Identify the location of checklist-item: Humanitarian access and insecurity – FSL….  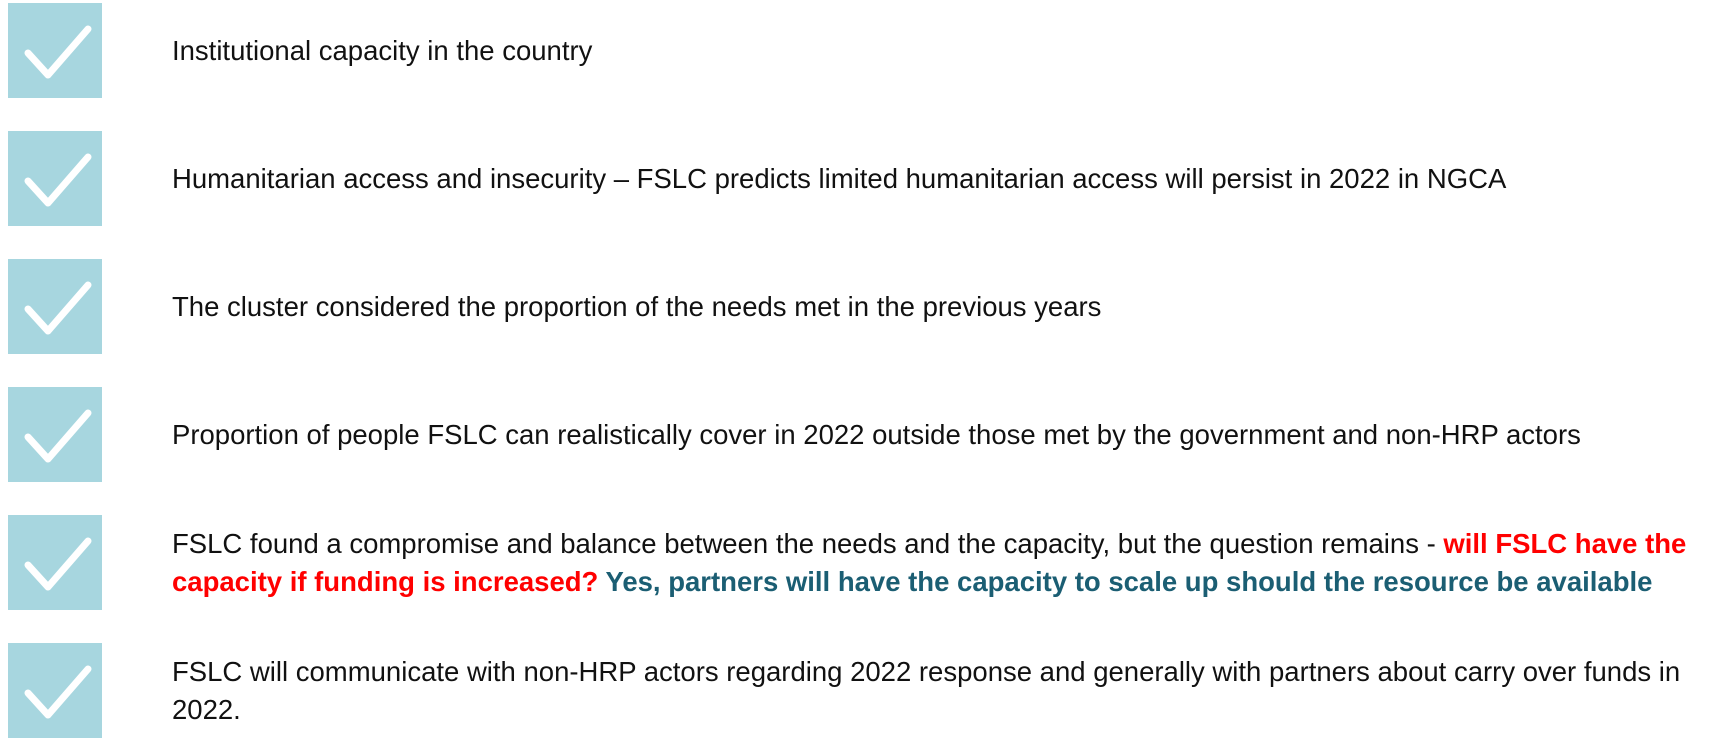
(858, 178).